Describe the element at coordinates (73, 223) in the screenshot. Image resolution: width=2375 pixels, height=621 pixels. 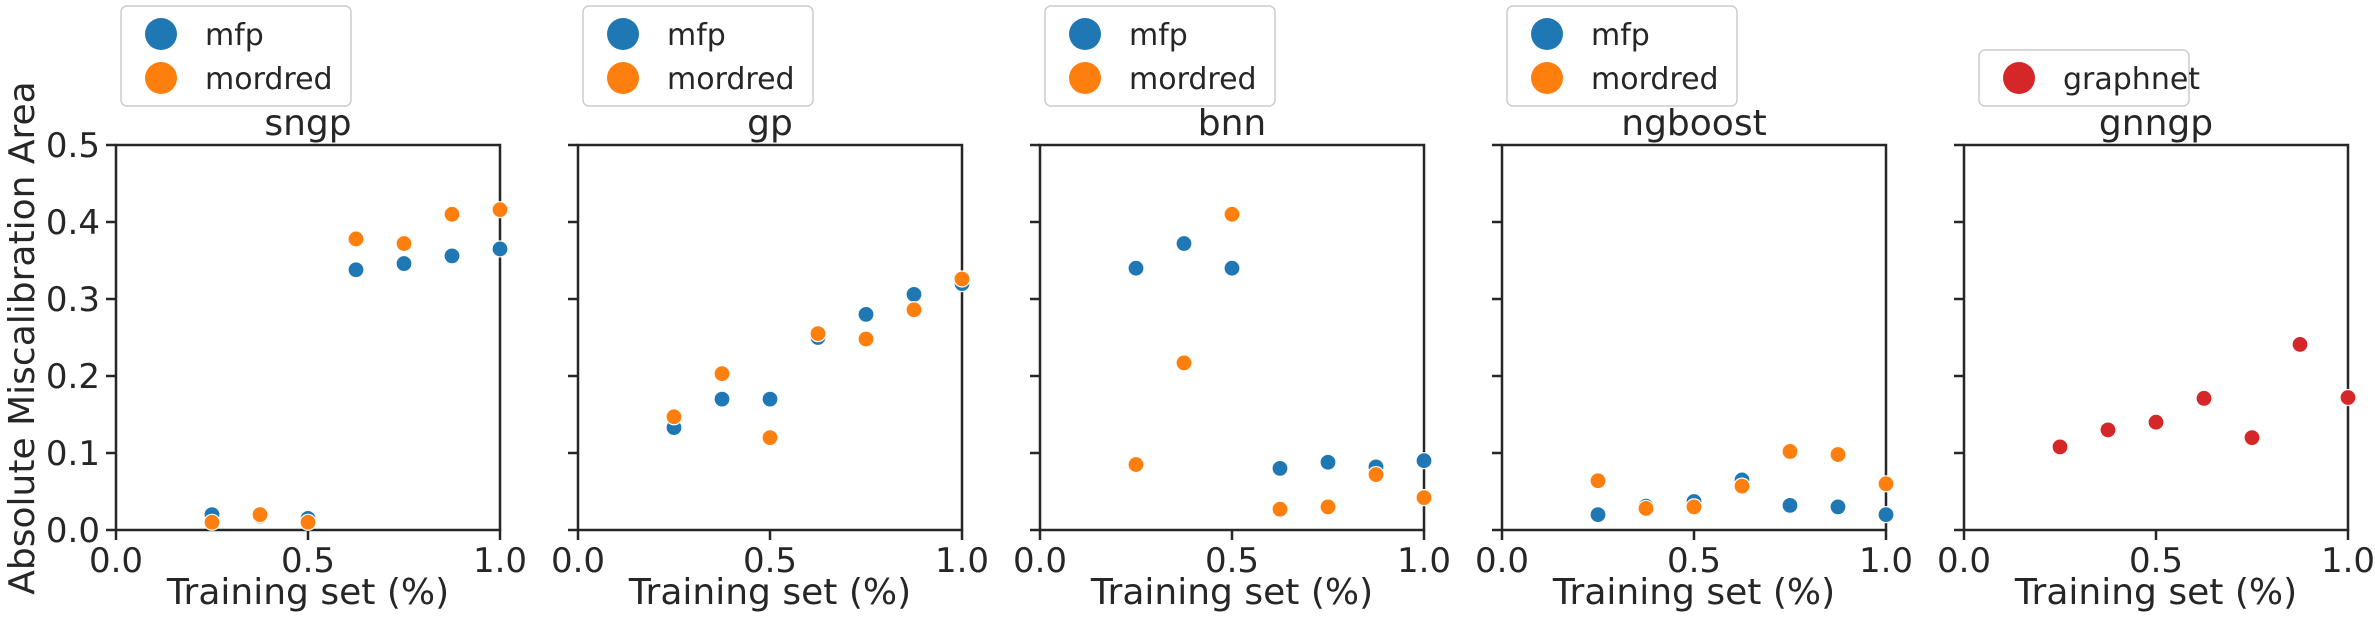
I see `y-tick-label: 0.4` at that location.